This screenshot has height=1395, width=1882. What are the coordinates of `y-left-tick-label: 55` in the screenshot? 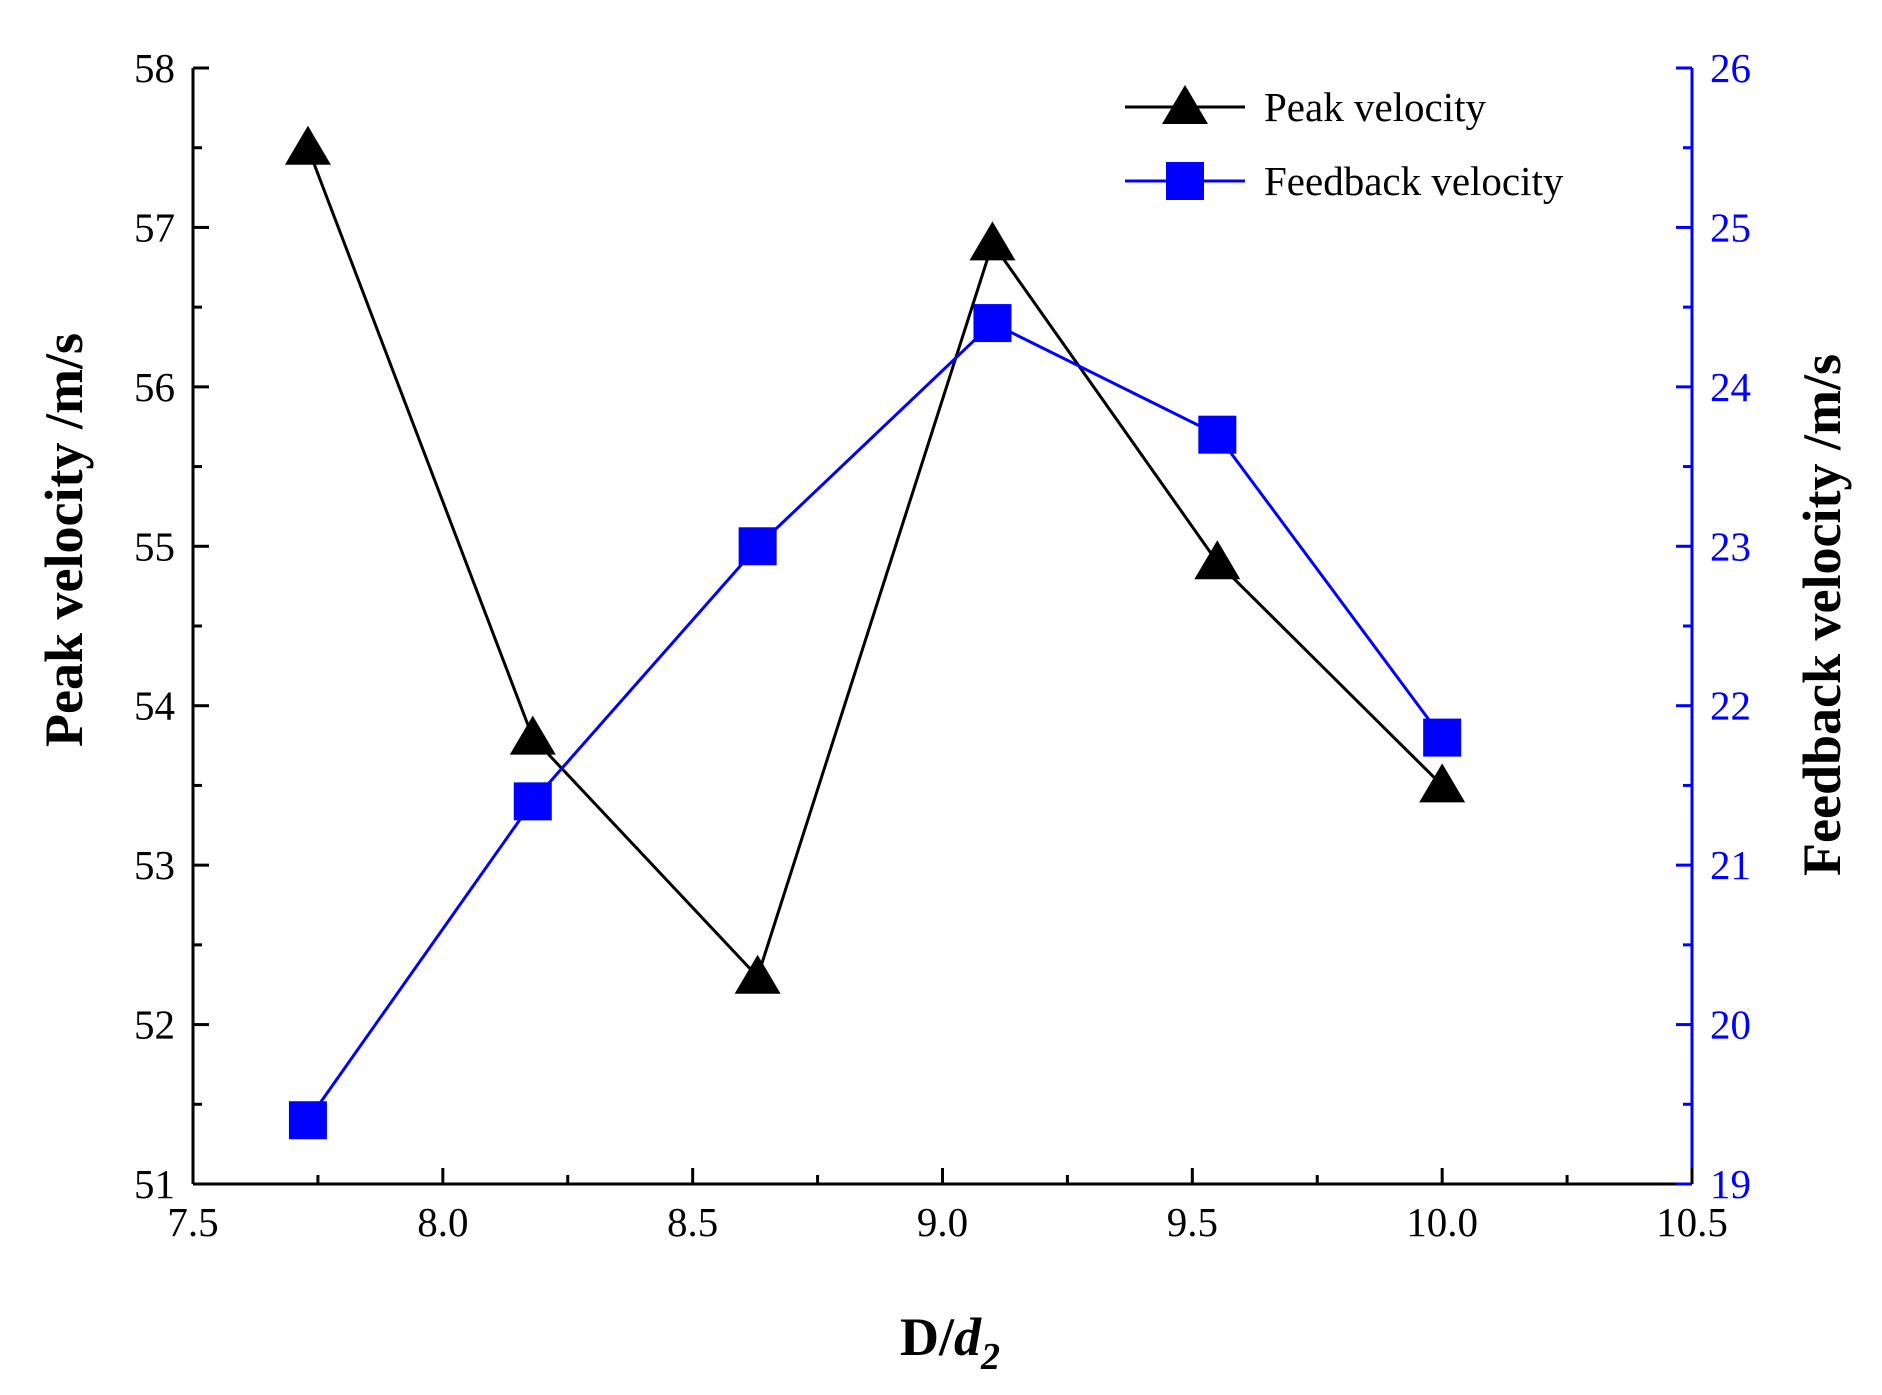 It's located at (154, 546).